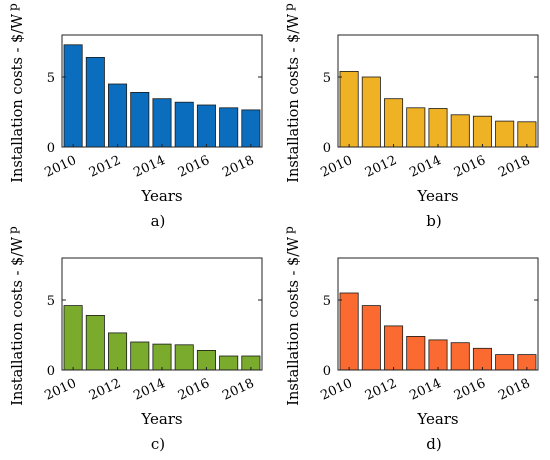  Describe the element at coordinates (158, 221) in the screenshot. I see `panel-label: a)` at that location.